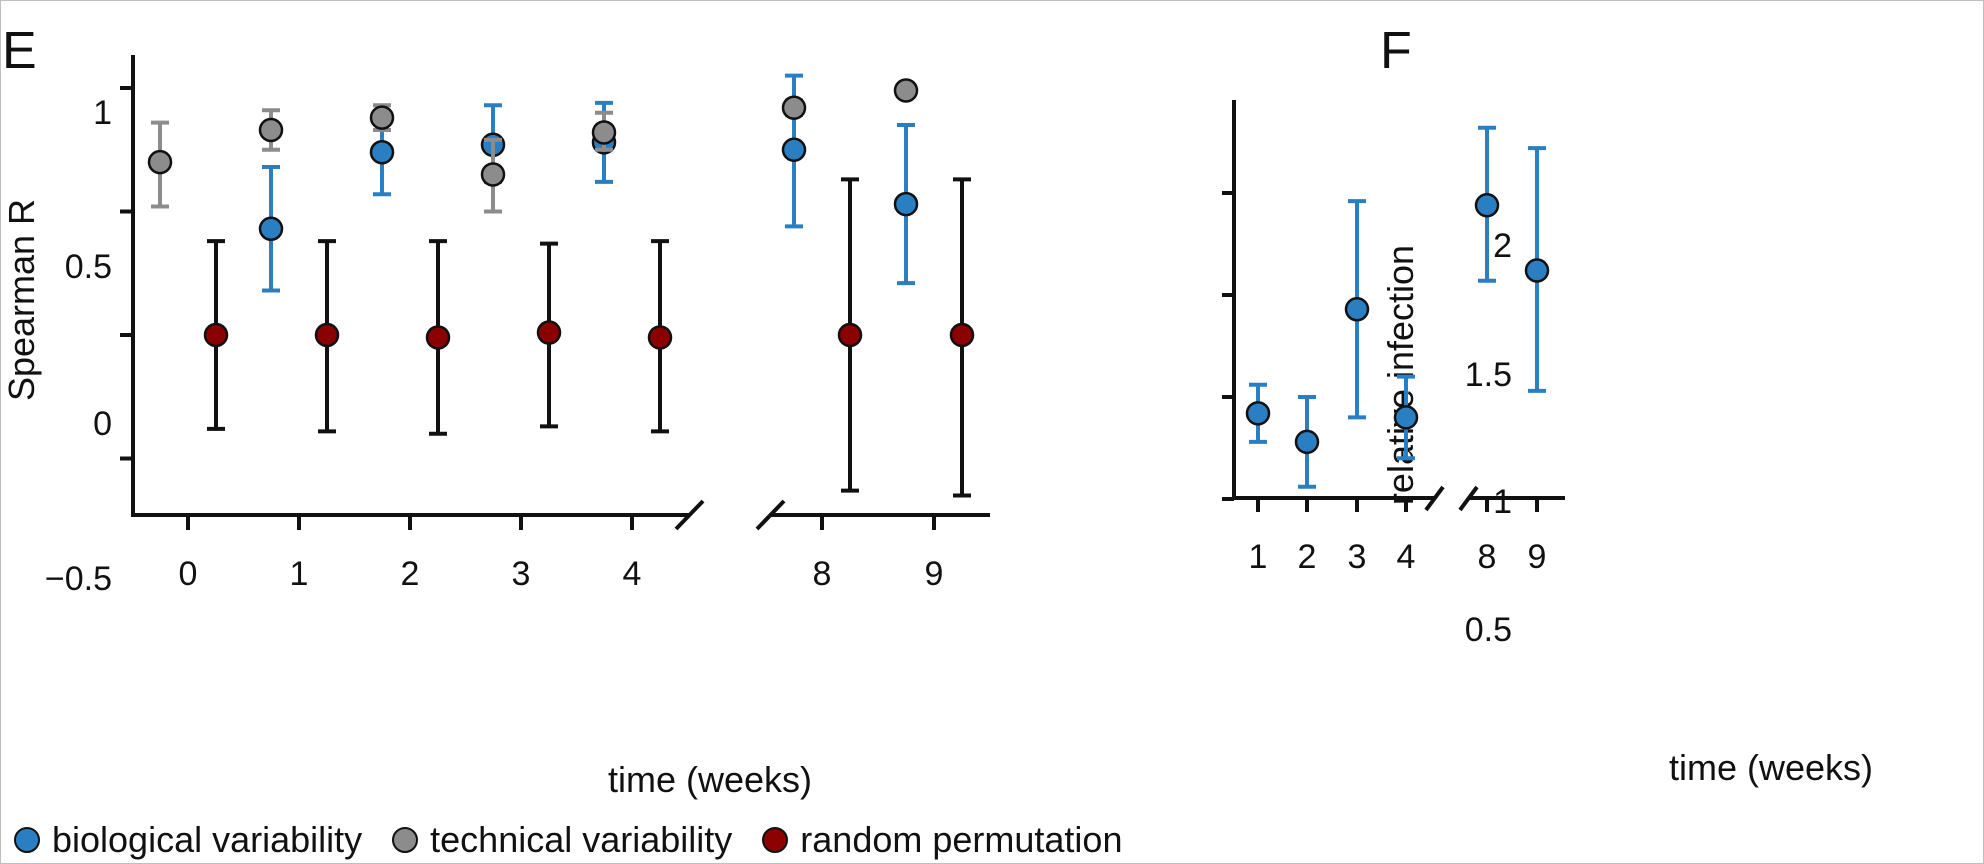  Describe the element at coordinates (1434, 498) in the screenshot. I see `panel-f-axis-break-left` at that location.